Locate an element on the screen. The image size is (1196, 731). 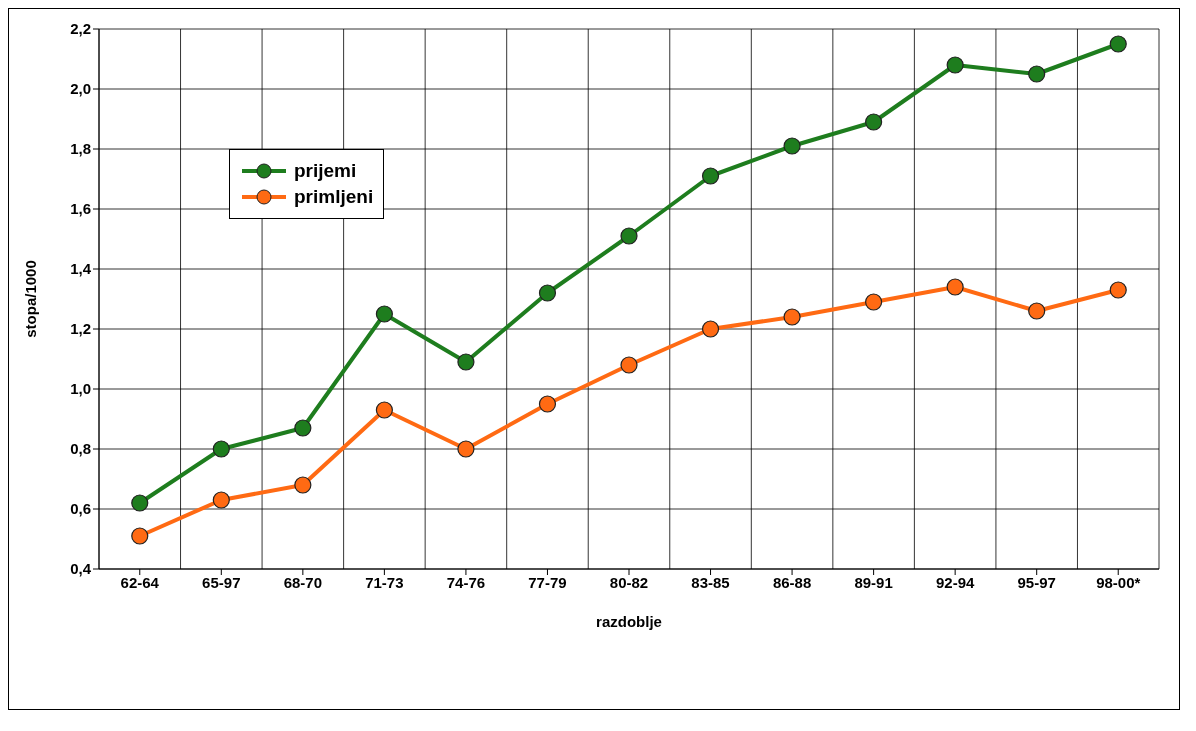
x-tick-label: 98-00* is located at coordinates (1118, 582).